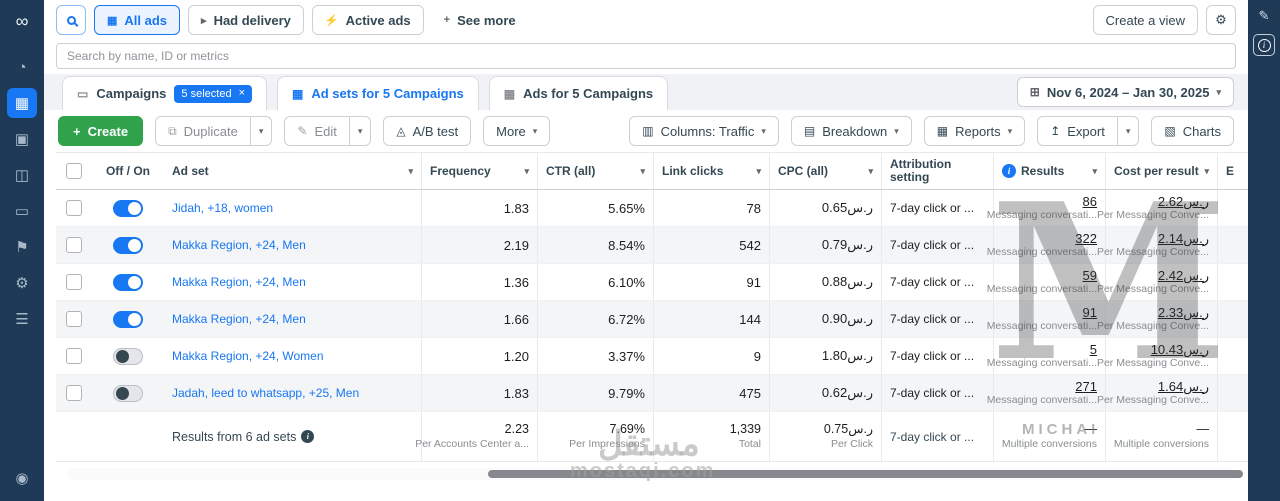 This screenshot has width=1280, height=501. I want to click on ctr-header: CTR (all) ▾, so click(596, 171).